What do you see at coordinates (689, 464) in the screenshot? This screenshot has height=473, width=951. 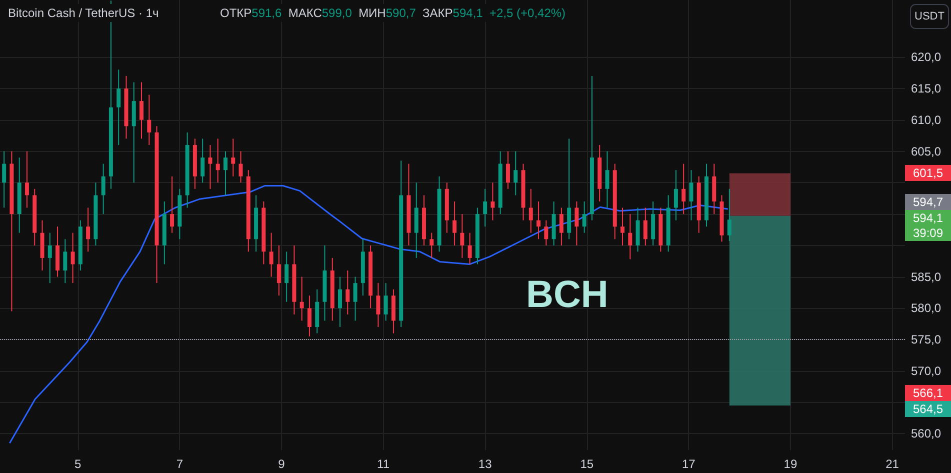 I see `x-tick-label: 17` at bounding box center [689, 464].